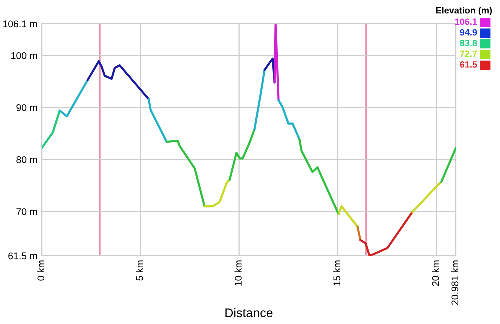  What do you see at coordinates (238, 273) in the screenshot?
I see `x-tick-label: 10 km` at bounding box center [238, 273].